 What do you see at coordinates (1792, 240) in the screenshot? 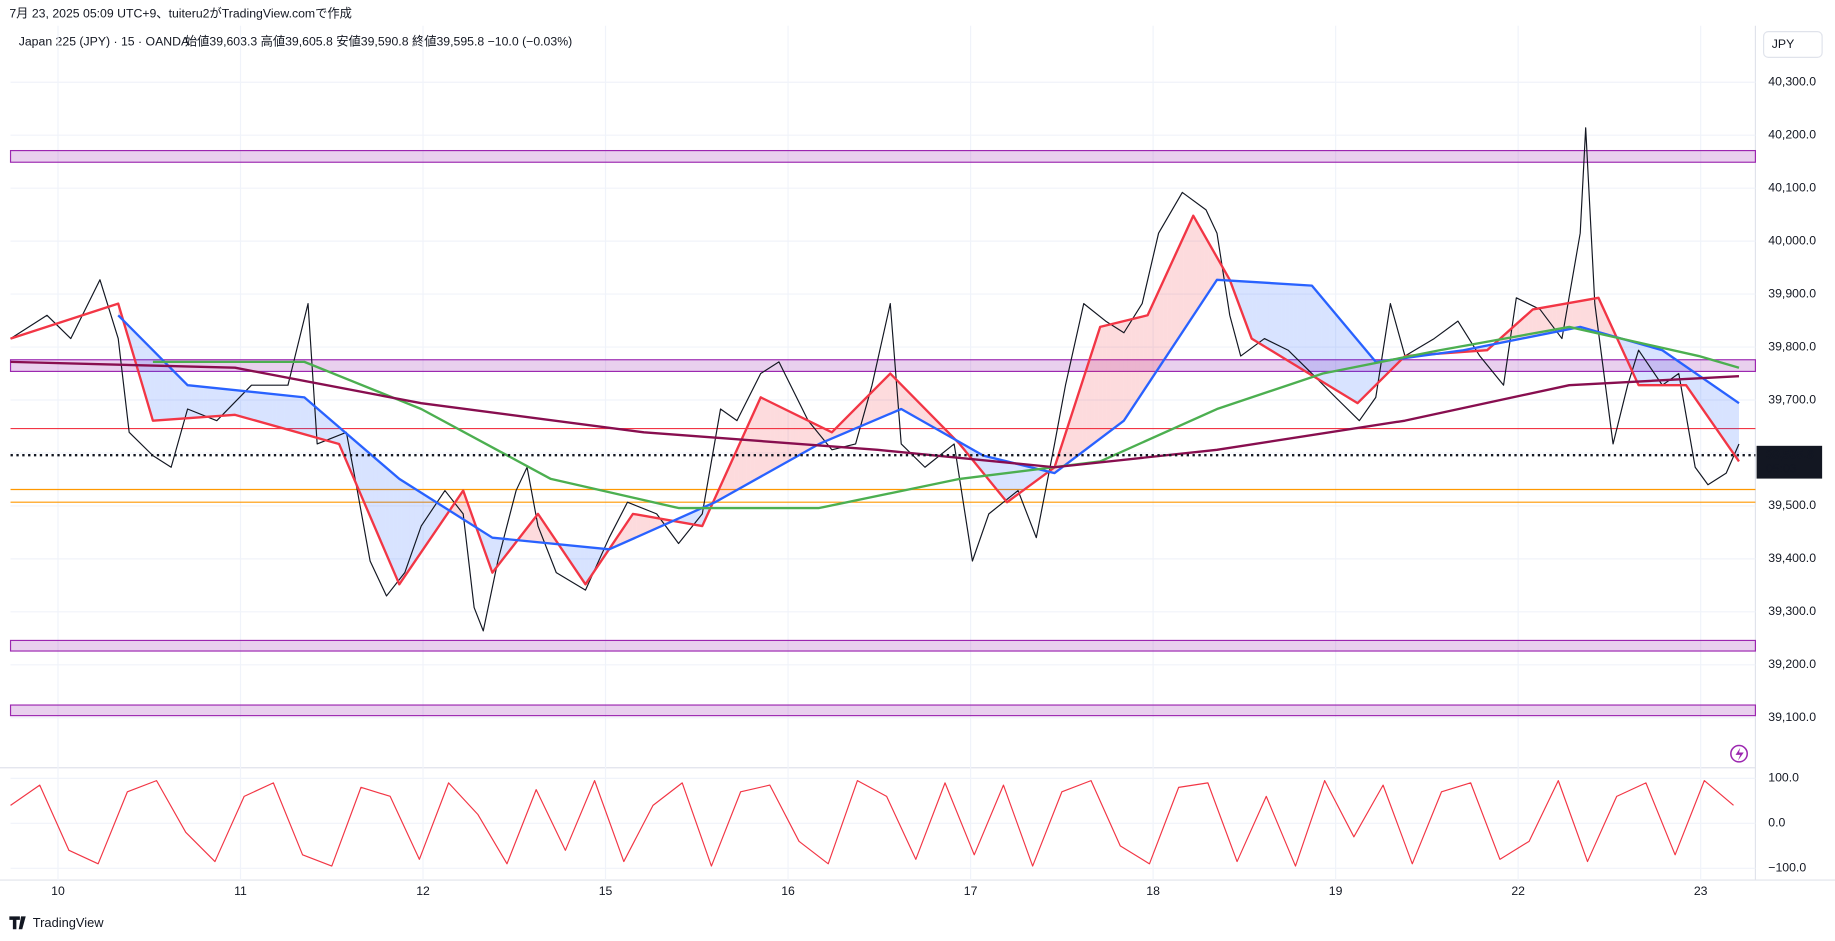
I see `y-tick-label: 40,000.0` at bounding box center [1792, 240].